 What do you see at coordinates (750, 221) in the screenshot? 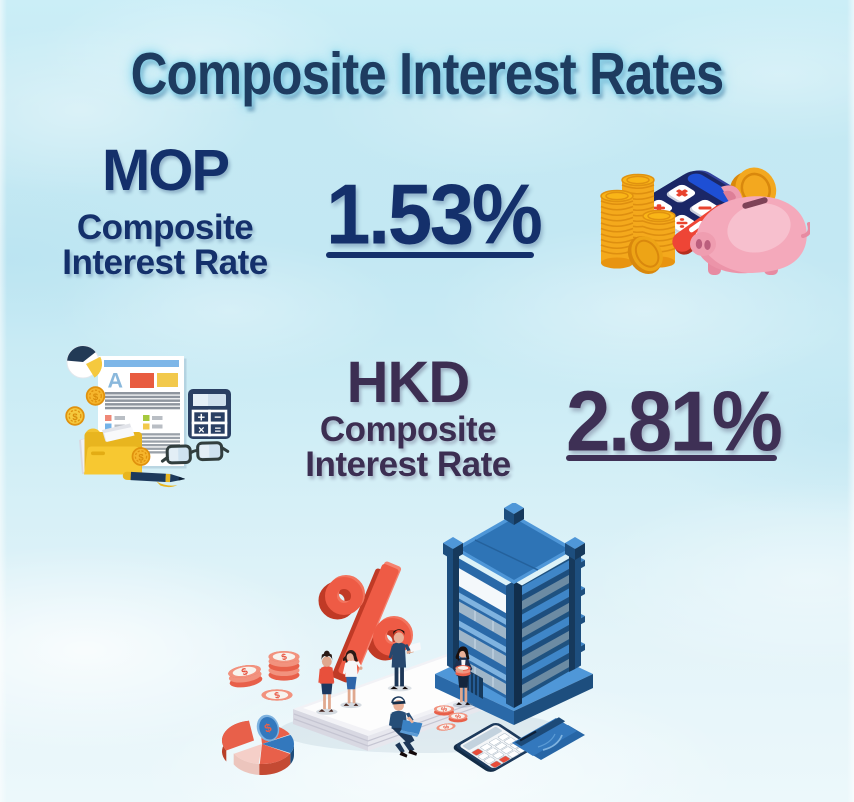
I see `piggy-bank-icon` at bounding box center [750, 221].